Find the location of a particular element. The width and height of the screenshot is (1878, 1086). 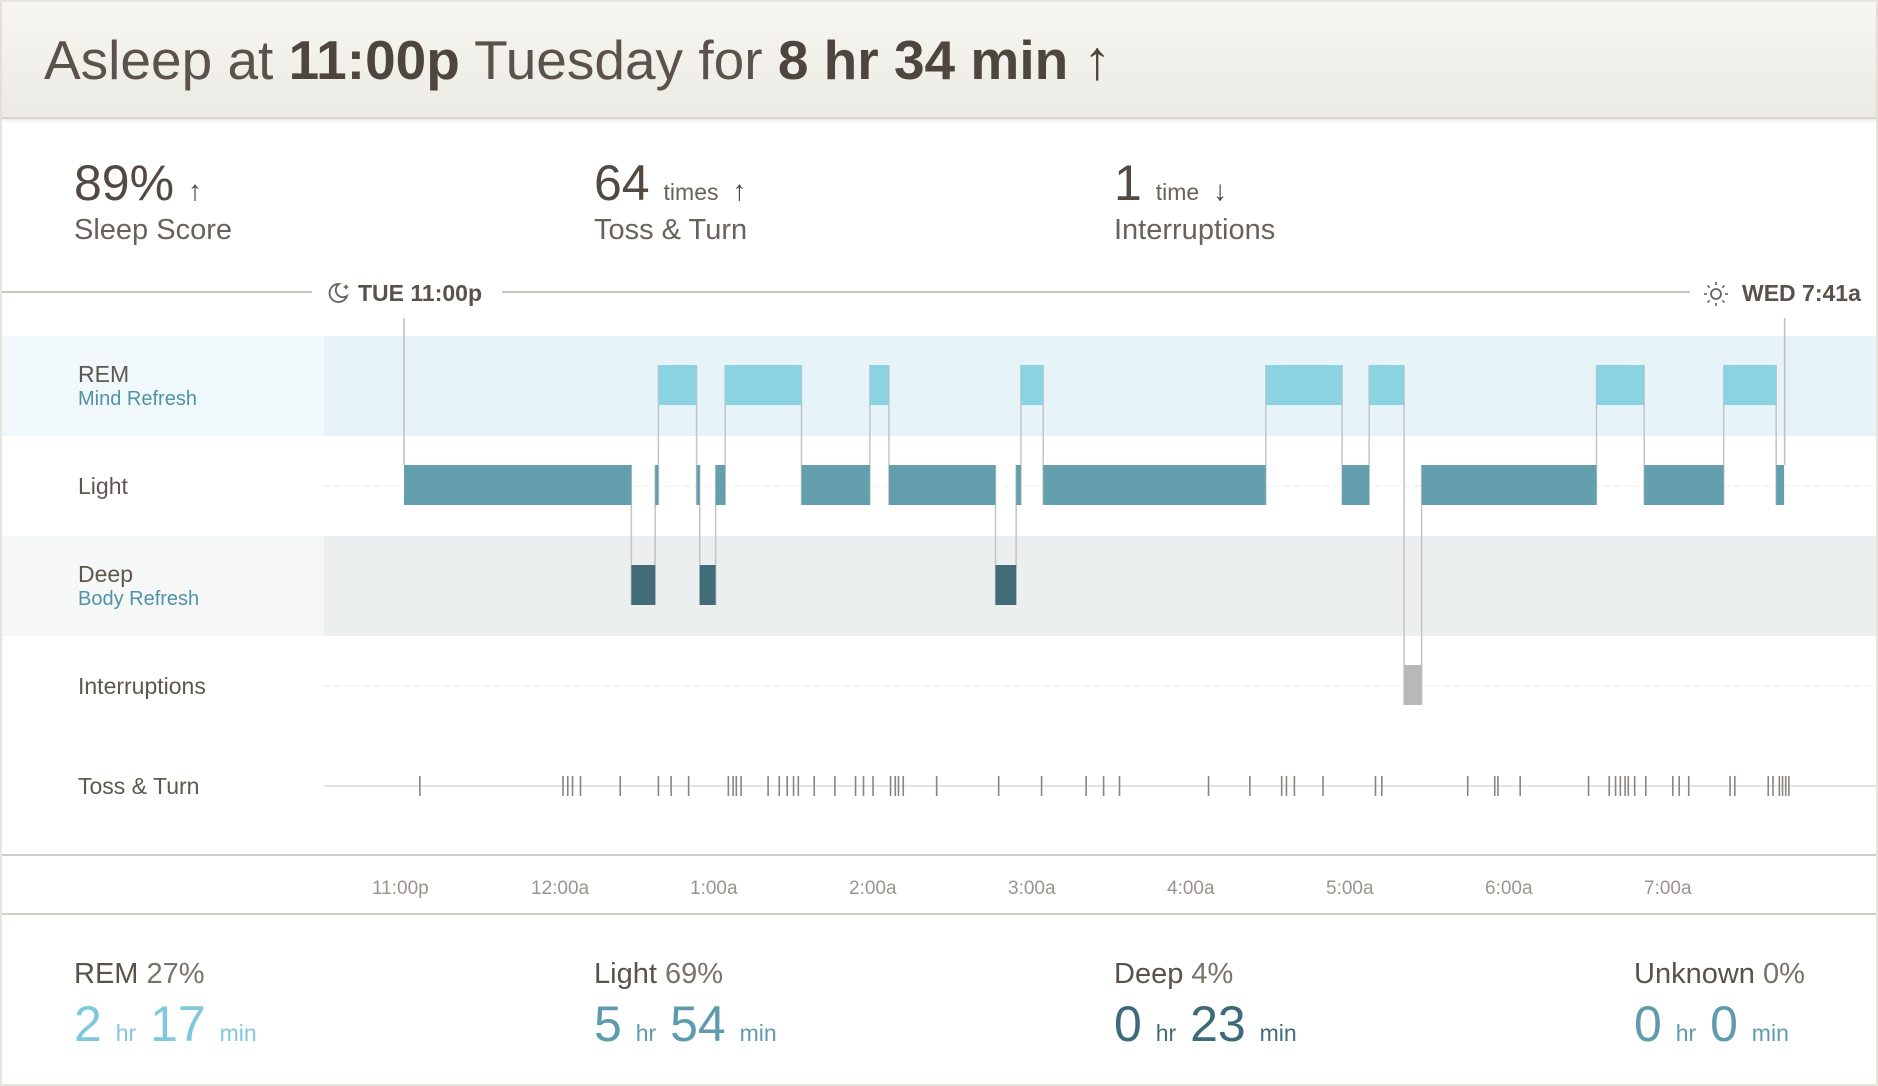

axis-tick-label: 5:00a is located at coordinates (1350, 888).